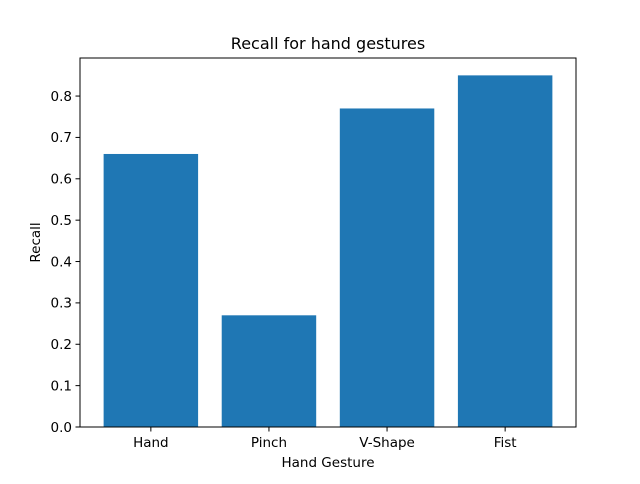 The width and height of the screenshot is (640, 484). What do you see at coordinates (151, 443) in the screenshot?
I see `x-tick-label: Hand` at bounding box center [151, 443].